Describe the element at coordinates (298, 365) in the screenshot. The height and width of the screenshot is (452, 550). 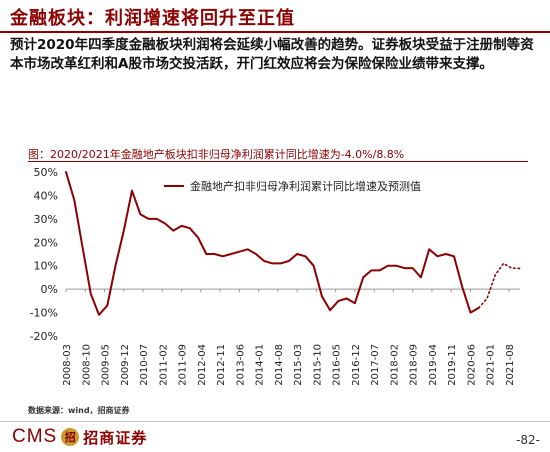
I see `x-tick-label: 2015-03` at that location.